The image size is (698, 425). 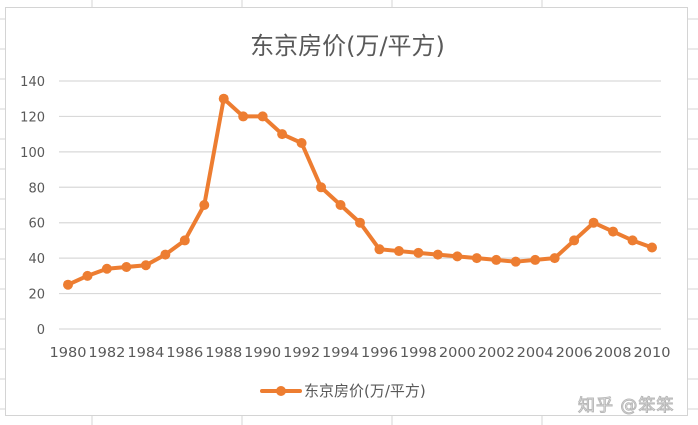 I want to click on x-tick-label: 1994, so click(x=340, y=353).